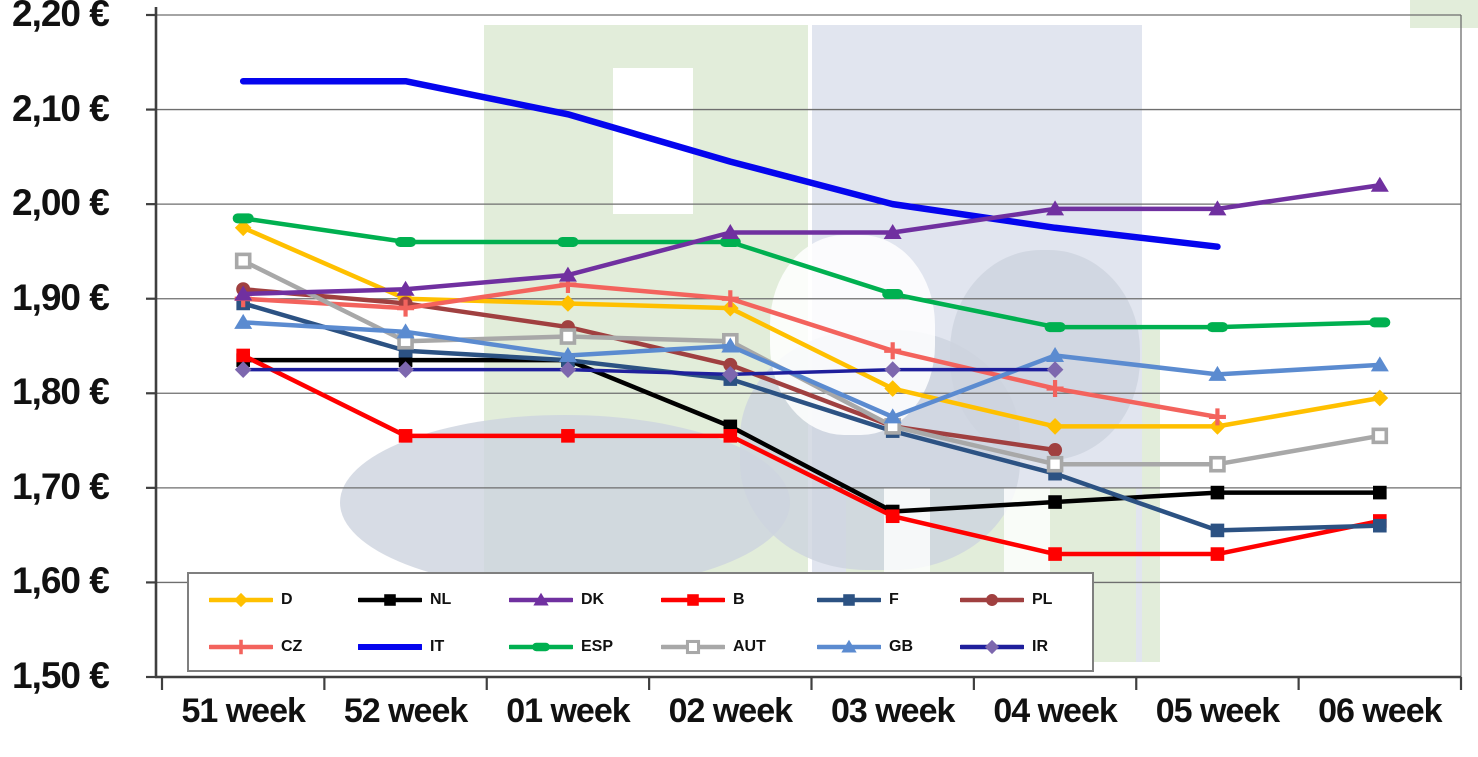 Image resolution: width=1478 pixels, height=757 pixels. Describe the element at coordinates (61, 108) in the screenshot. I see `y-axis-tick-label: 2,10 €` at that location.